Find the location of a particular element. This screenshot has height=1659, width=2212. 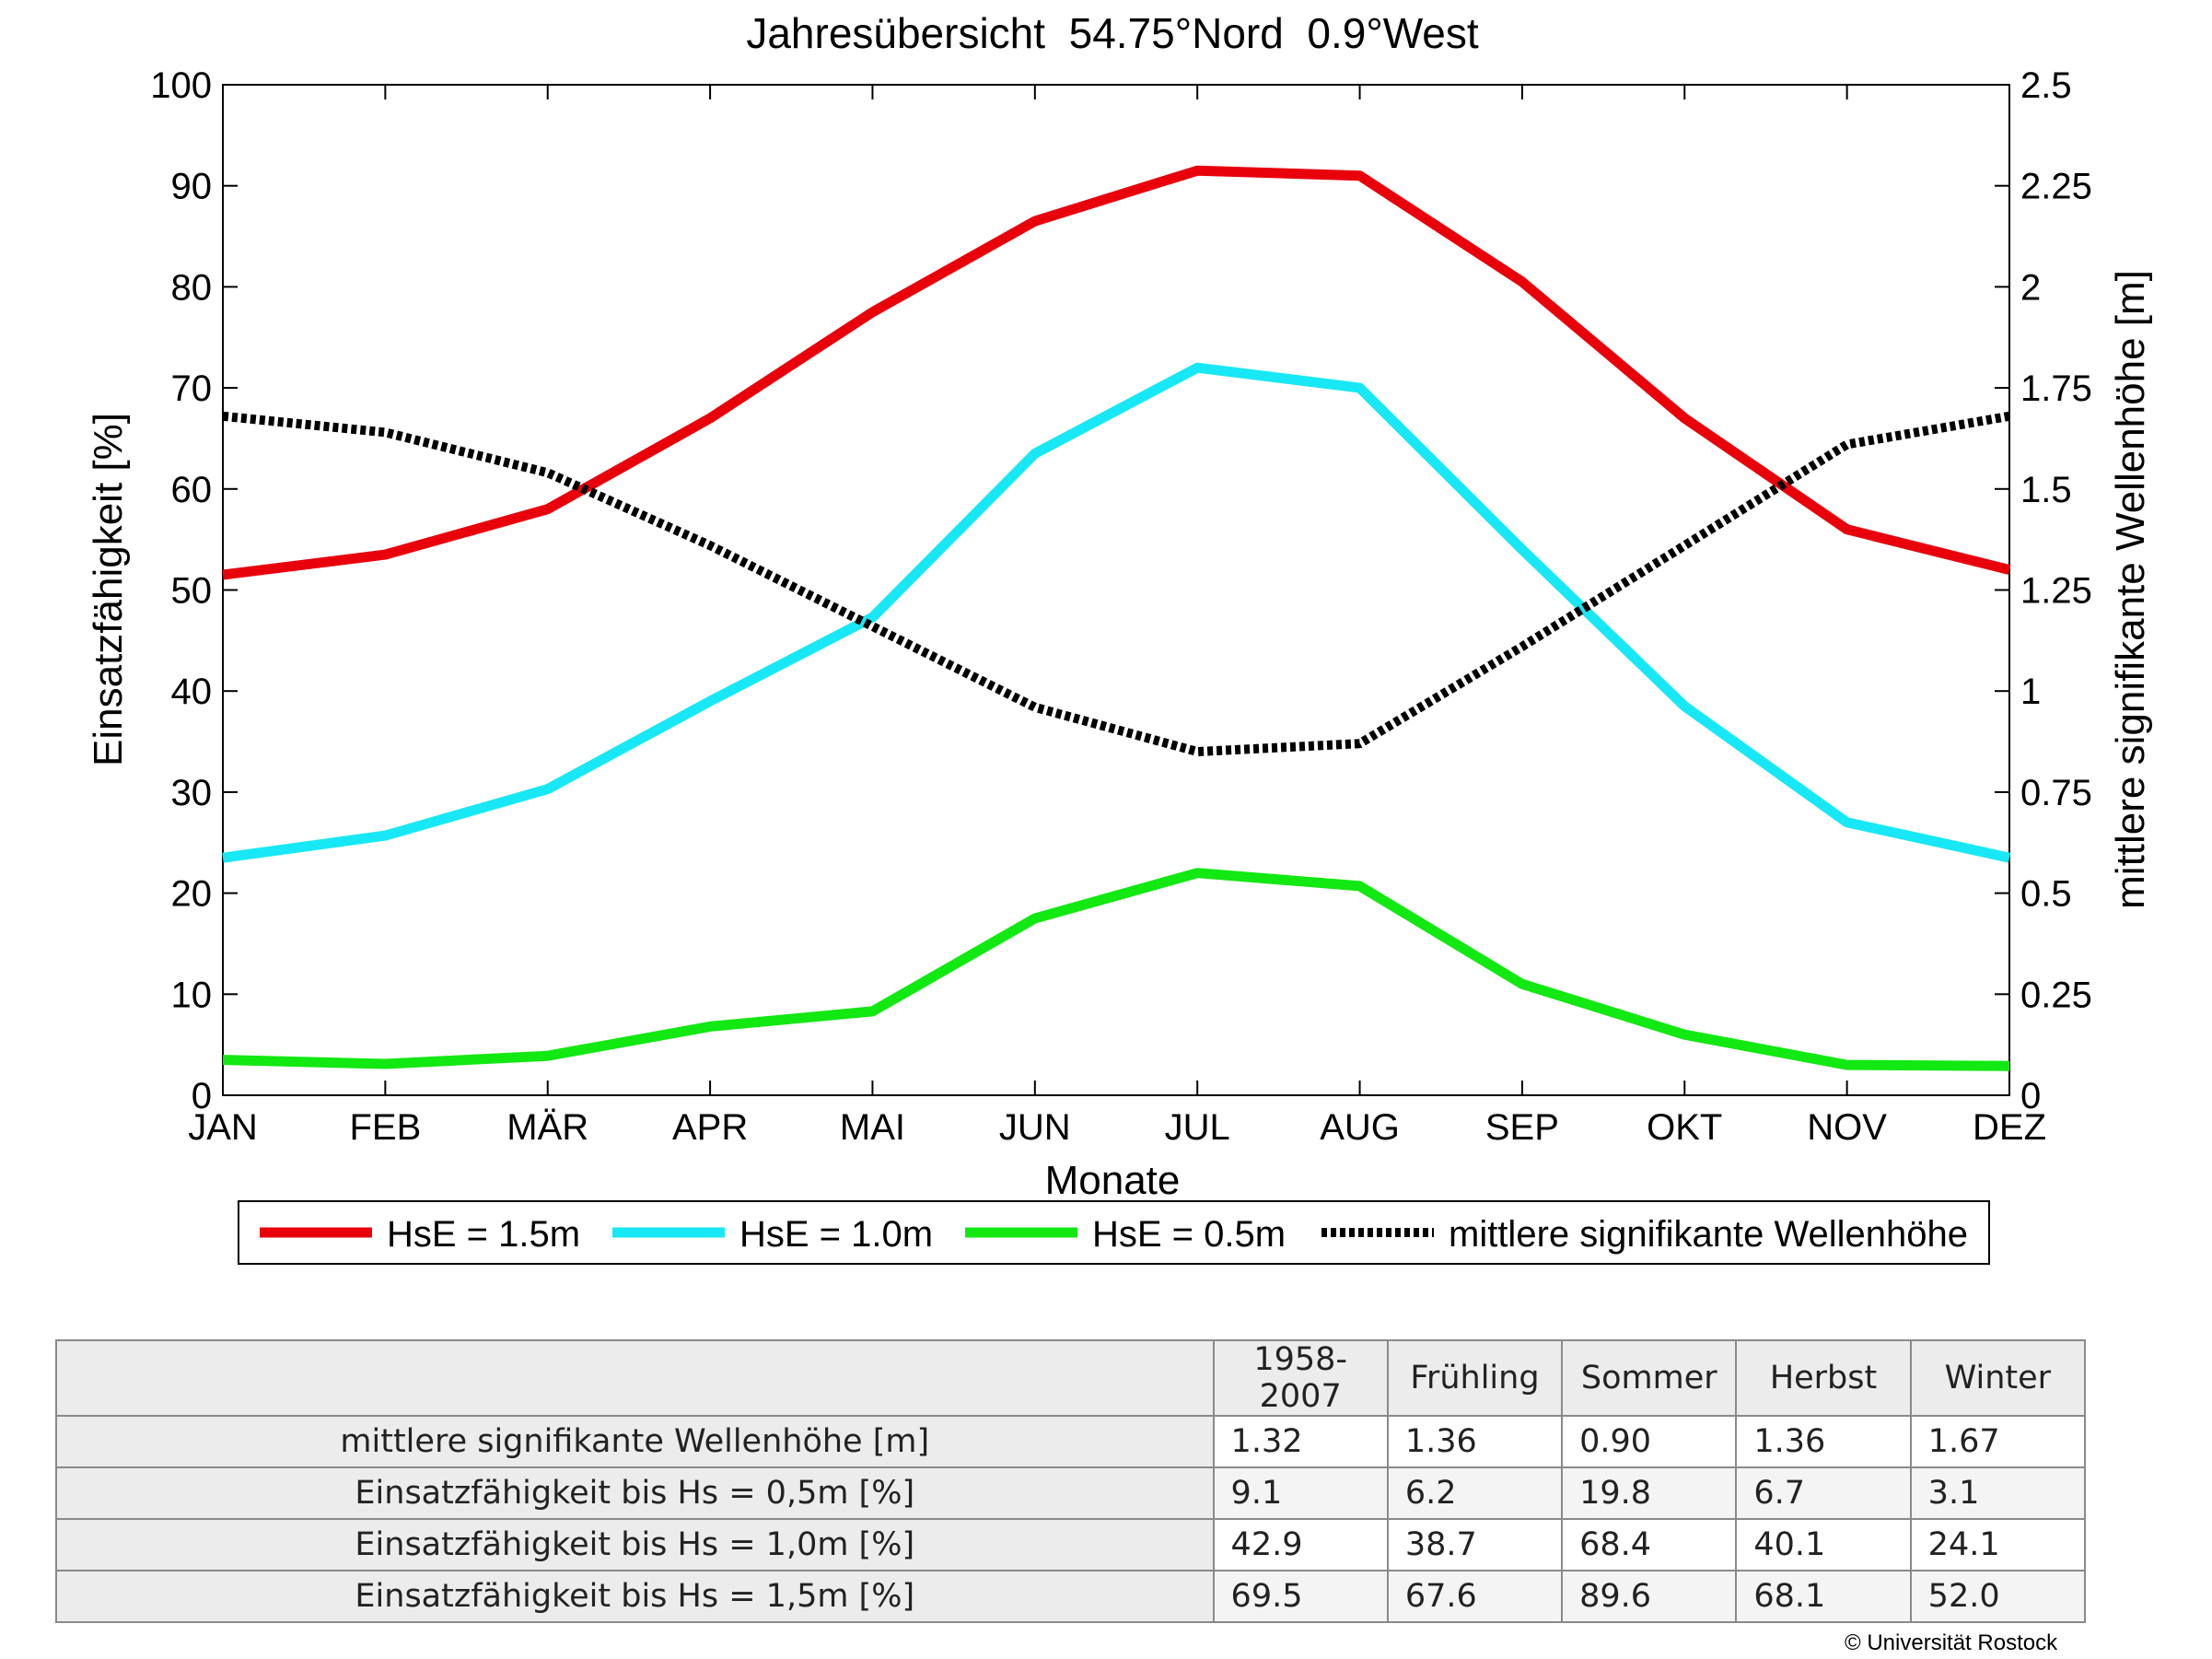

y-tick-label: 10 is located at coordinates (192, 995).